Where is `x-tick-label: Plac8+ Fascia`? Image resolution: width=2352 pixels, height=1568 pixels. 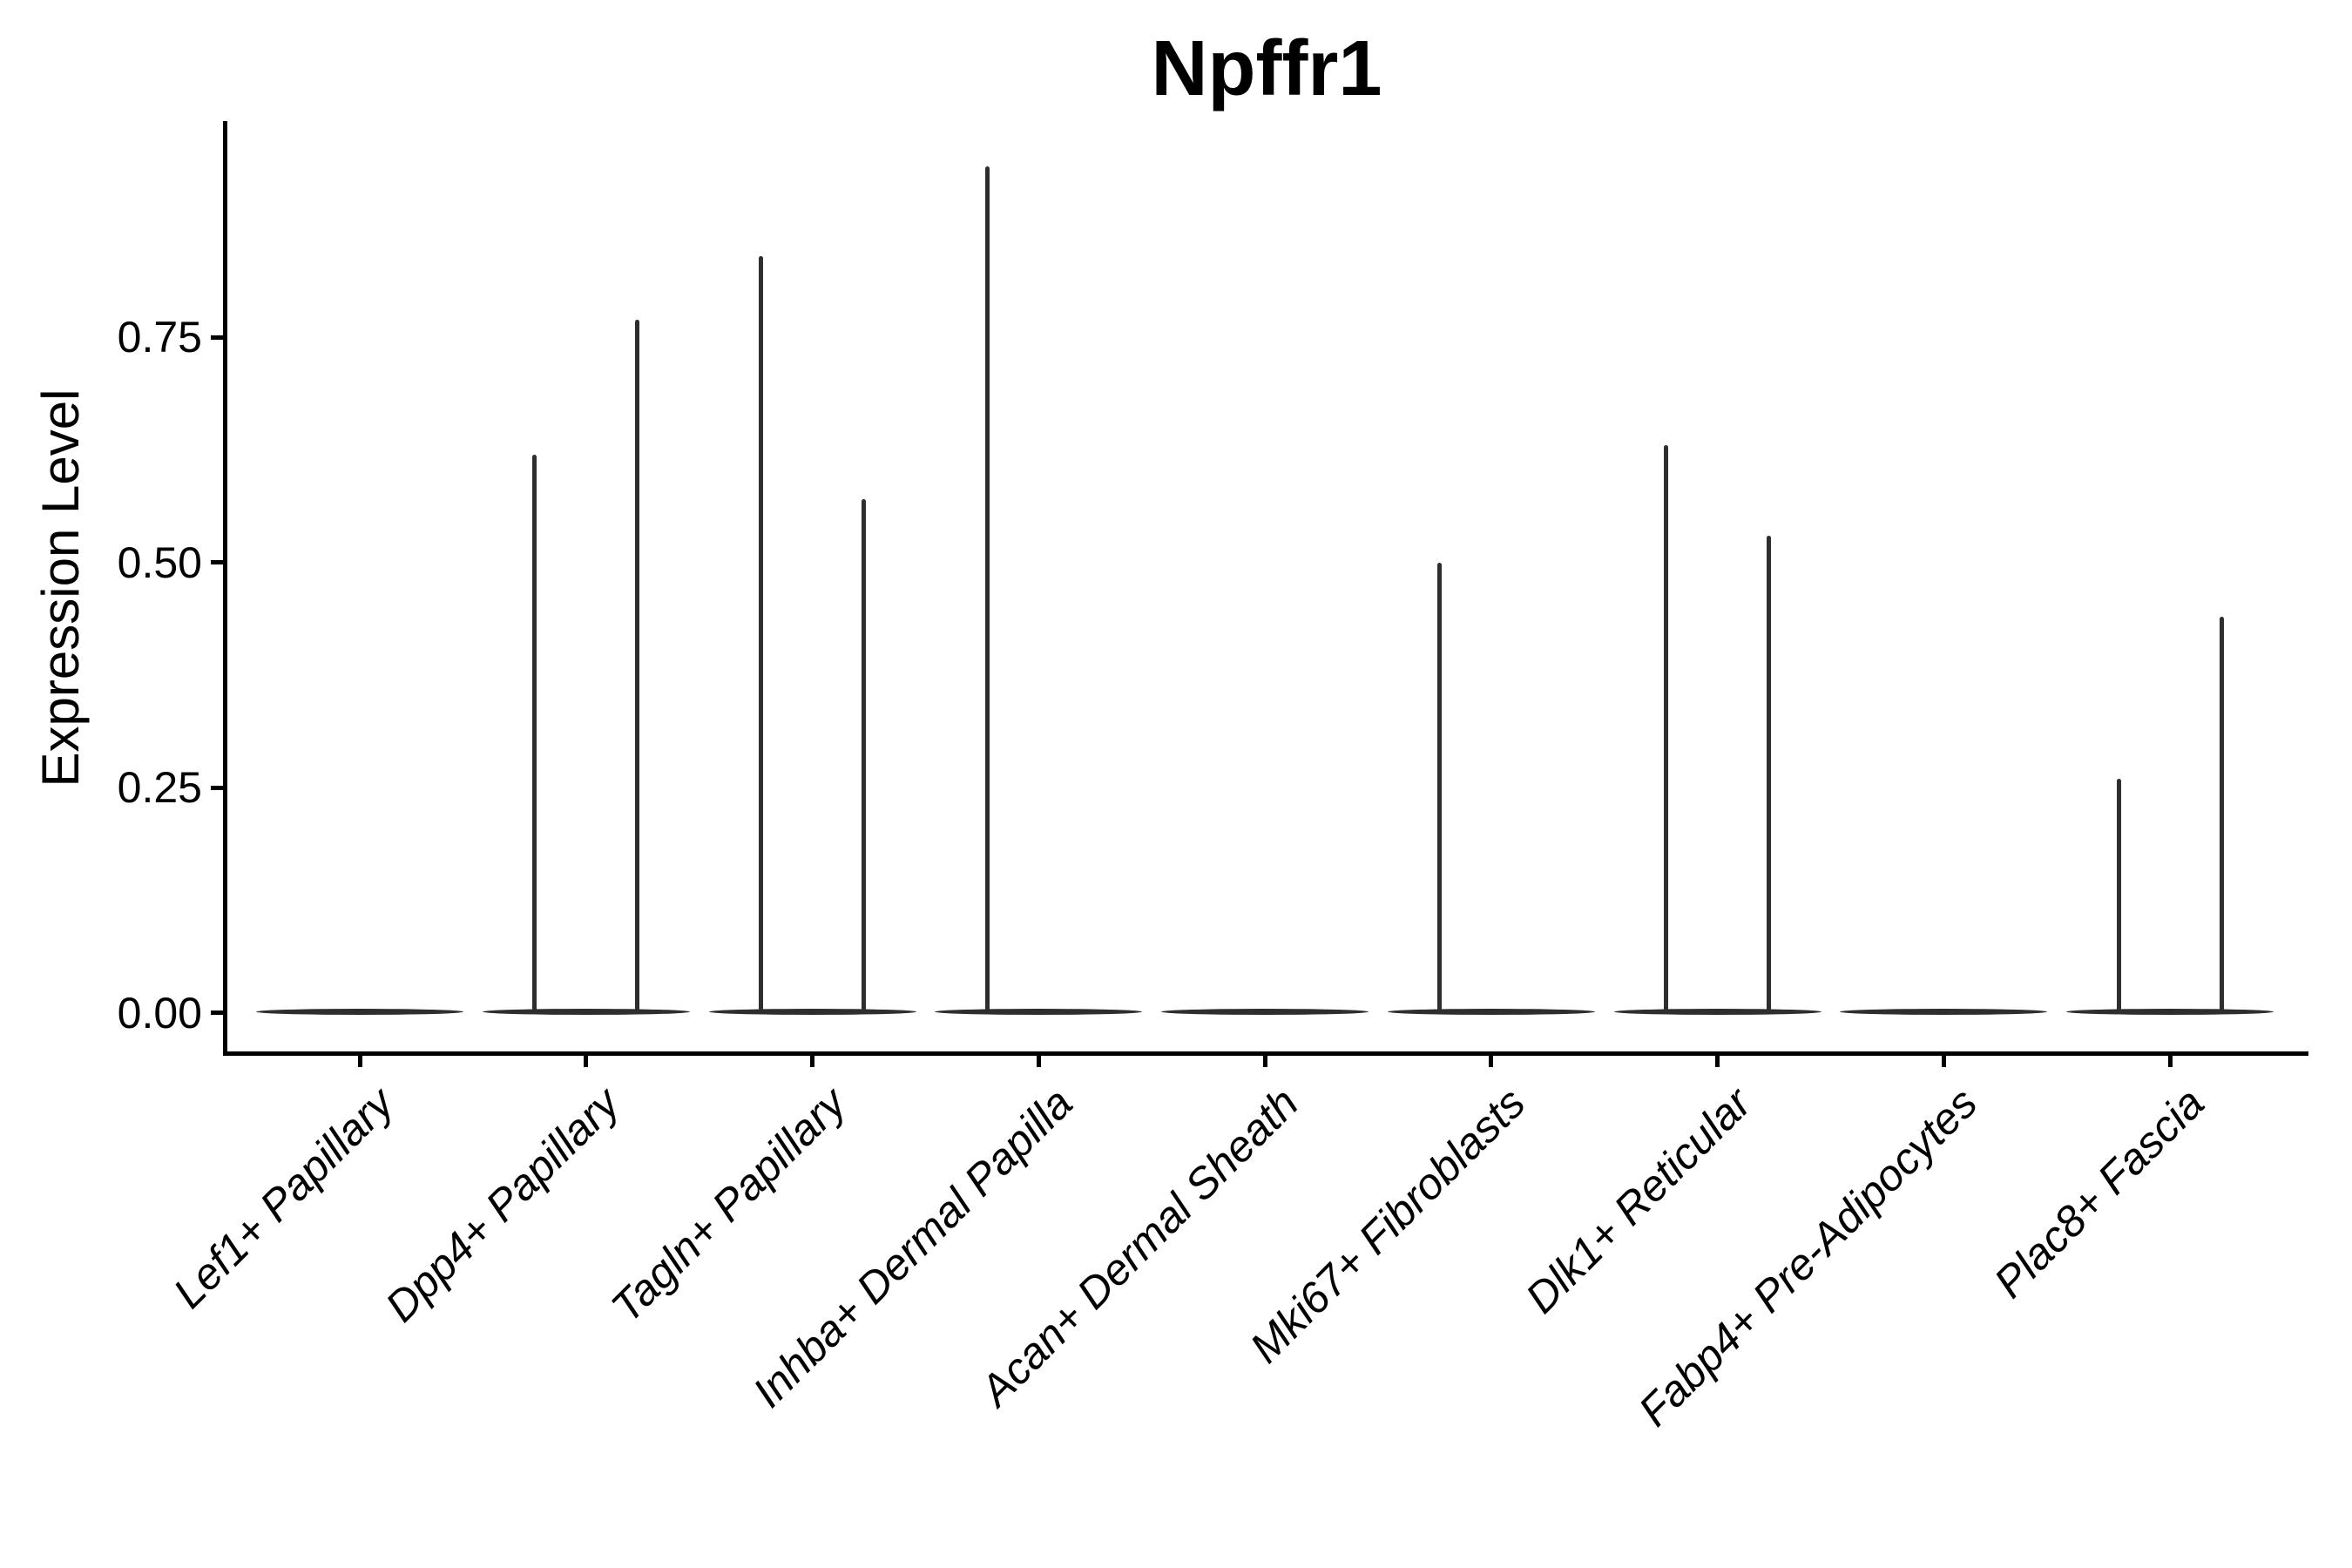
x-tick-label: Plac8+ Fascia is located at coordinates (2098, 1193).